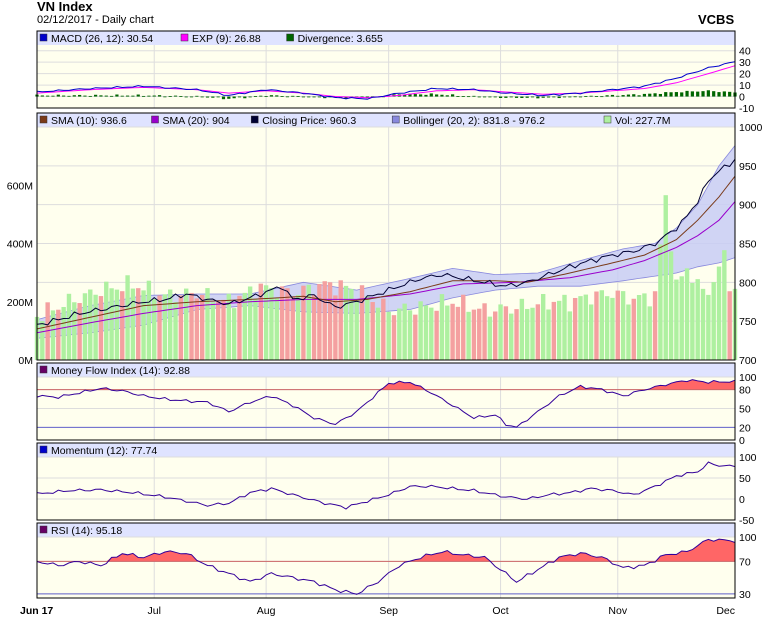 This screenshot has height=628, width=772. Describe the element at coordinates (745, 595) in the screenshot. I see `rsi-y-tick-label: 30` at that location.